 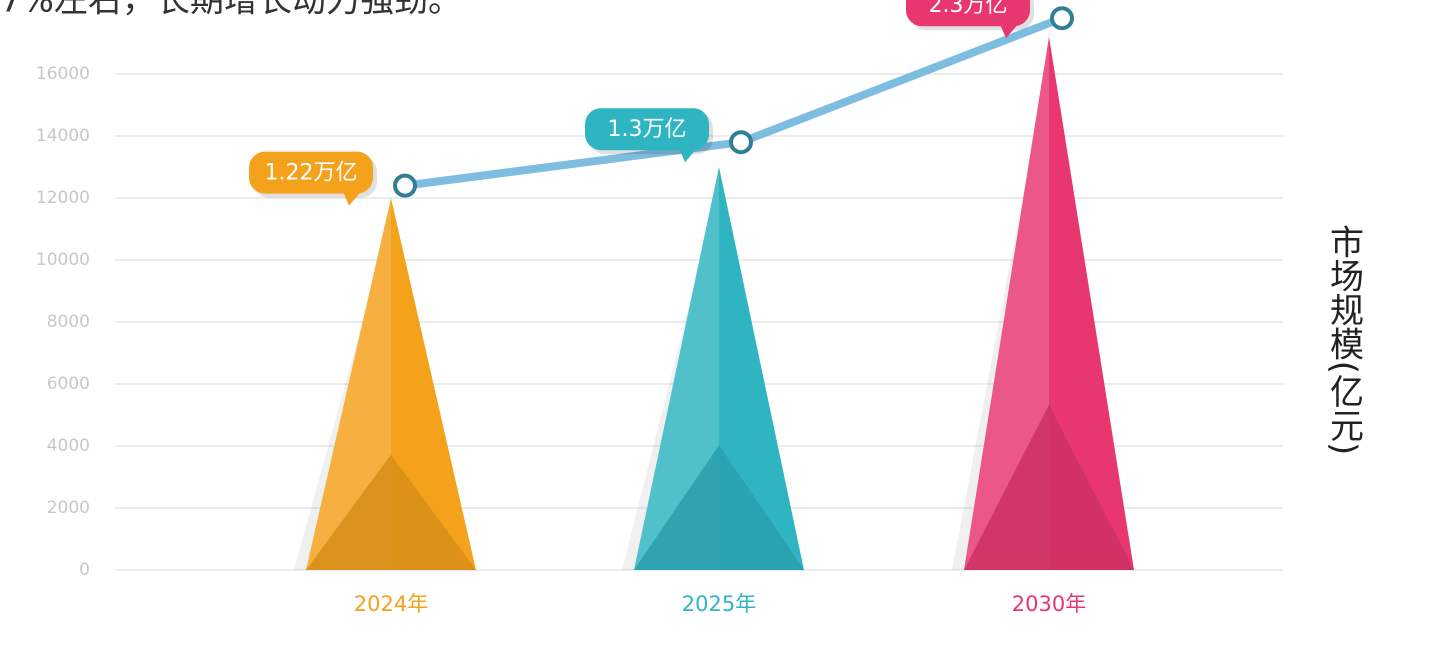 I want to click on y-tick-label: 14000, so click(x=63, y=136).